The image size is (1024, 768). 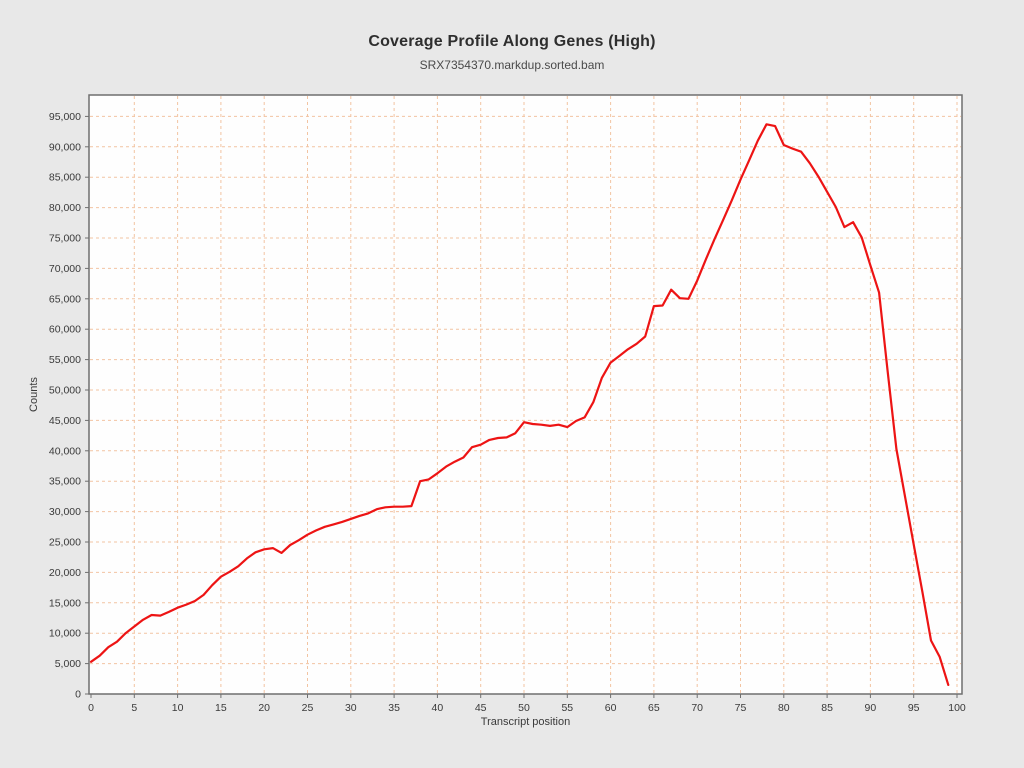 I want to click on x-tick-label: 95, so click(x=914, y=708).